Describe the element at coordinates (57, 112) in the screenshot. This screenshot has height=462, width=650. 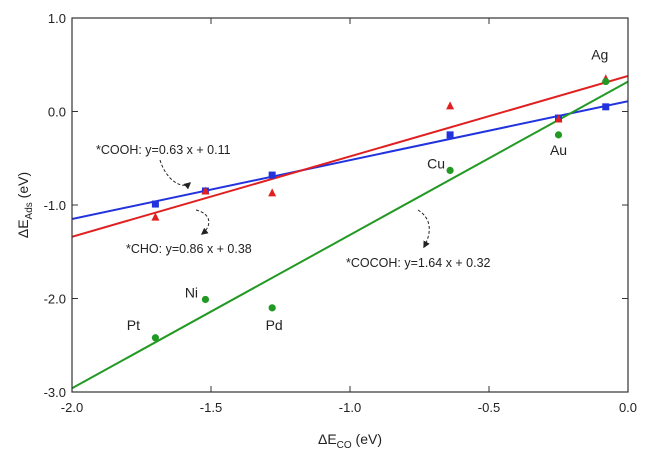
I see `y-tick-label: 0.0` at that location.